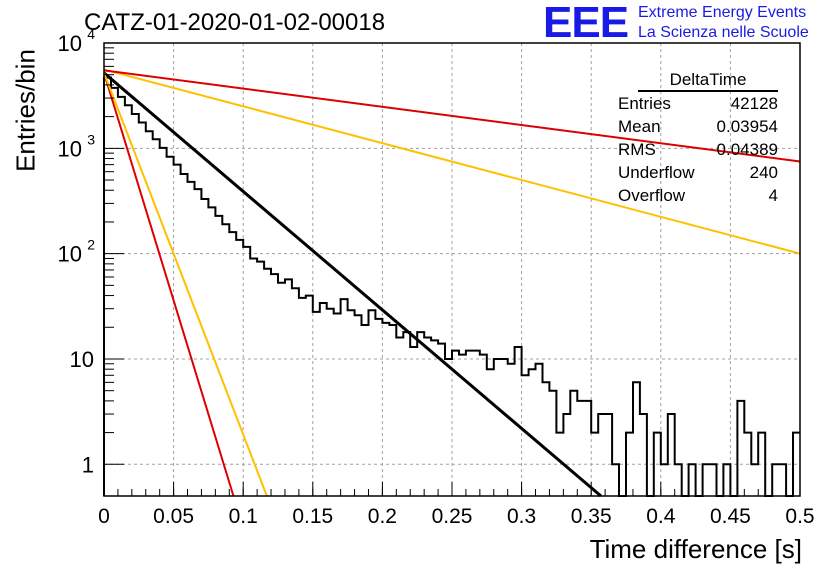 The image size is (836, 572). What do you see at coordinates (235, 22) in the screenshot?
I see `chart-title: CATZ-01-2020-01-02-00018` at bounding box center [235, 22].